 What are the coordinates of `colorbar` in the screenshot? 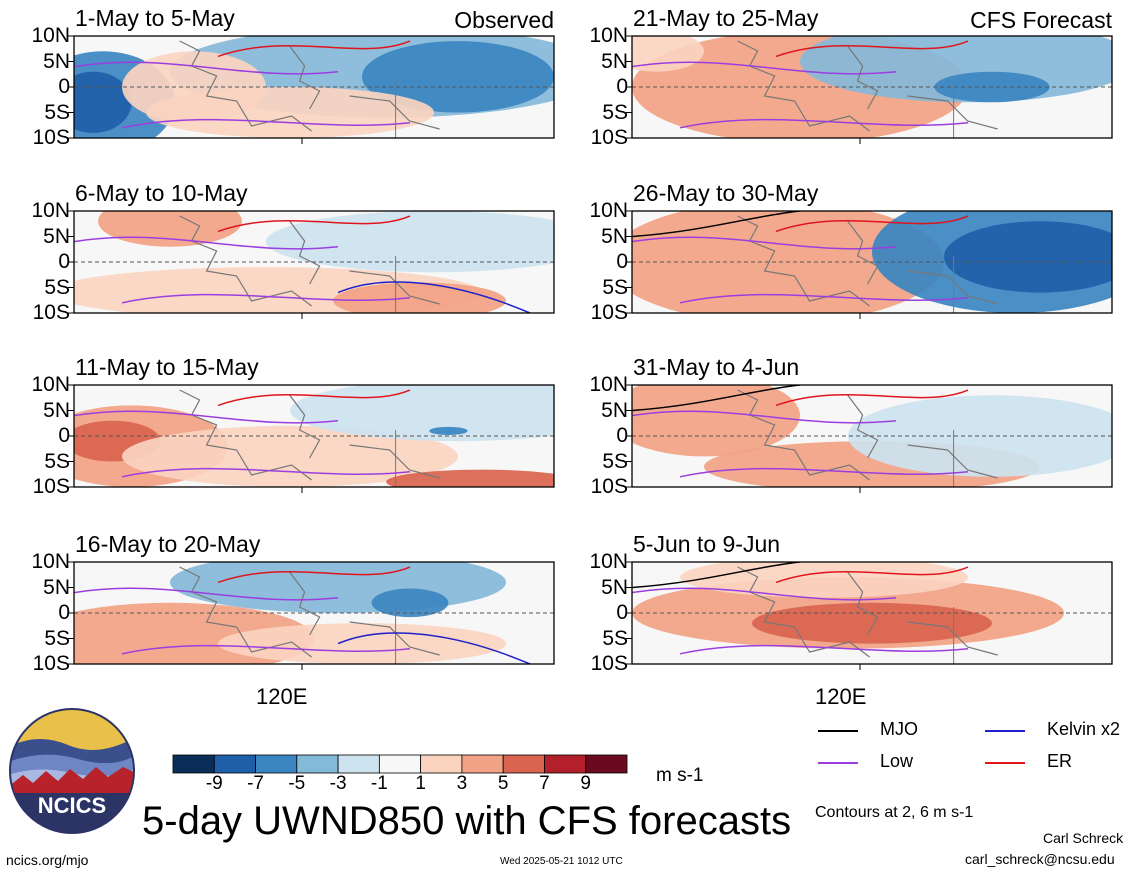 It's located at (400, 764).